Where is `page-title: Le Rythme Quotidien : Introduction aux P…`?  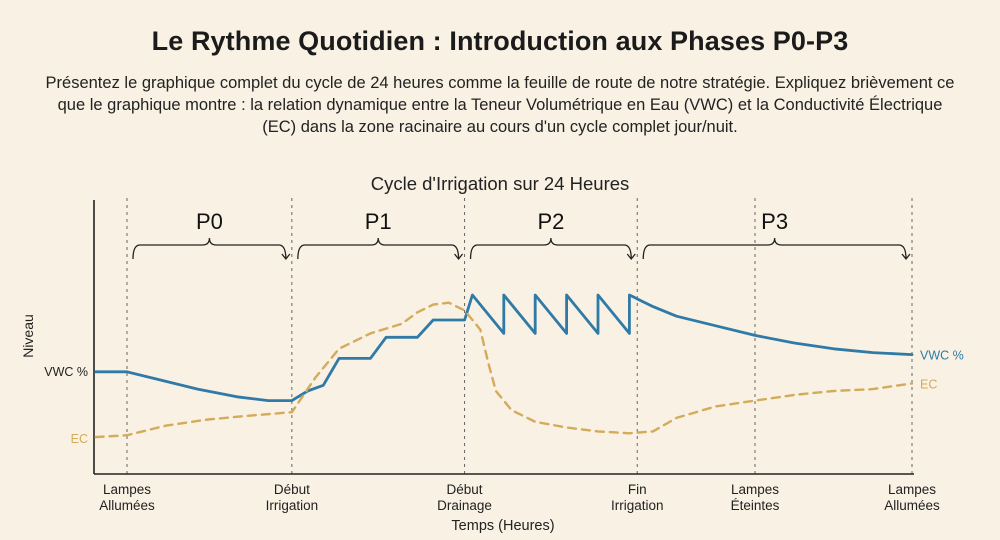 page-title: Le Rythme Quotidien : Introduction aux P… is located at coordinates (500, 41).